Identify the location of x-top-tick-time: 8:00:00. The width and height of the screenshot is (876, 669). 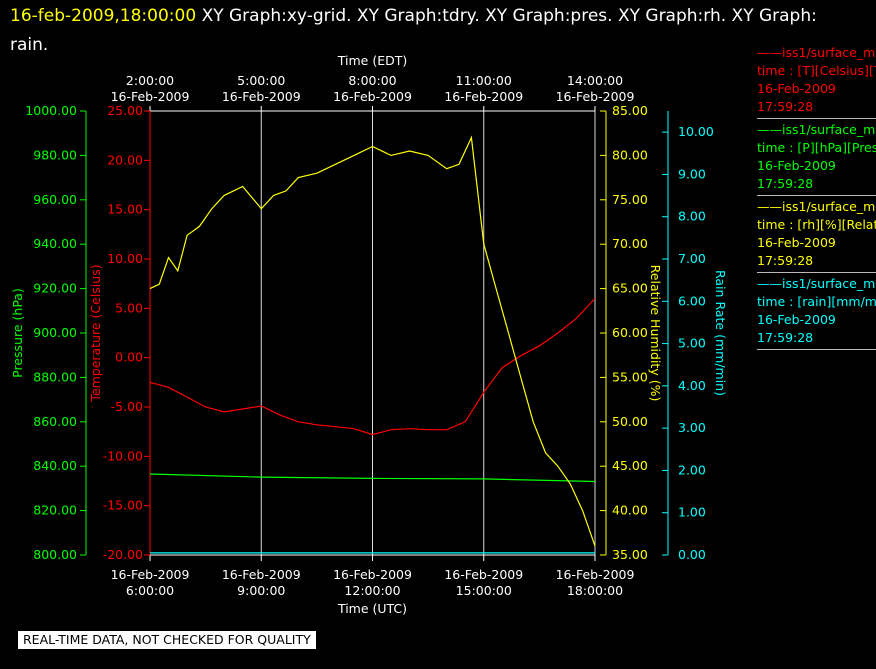
(372, 80).